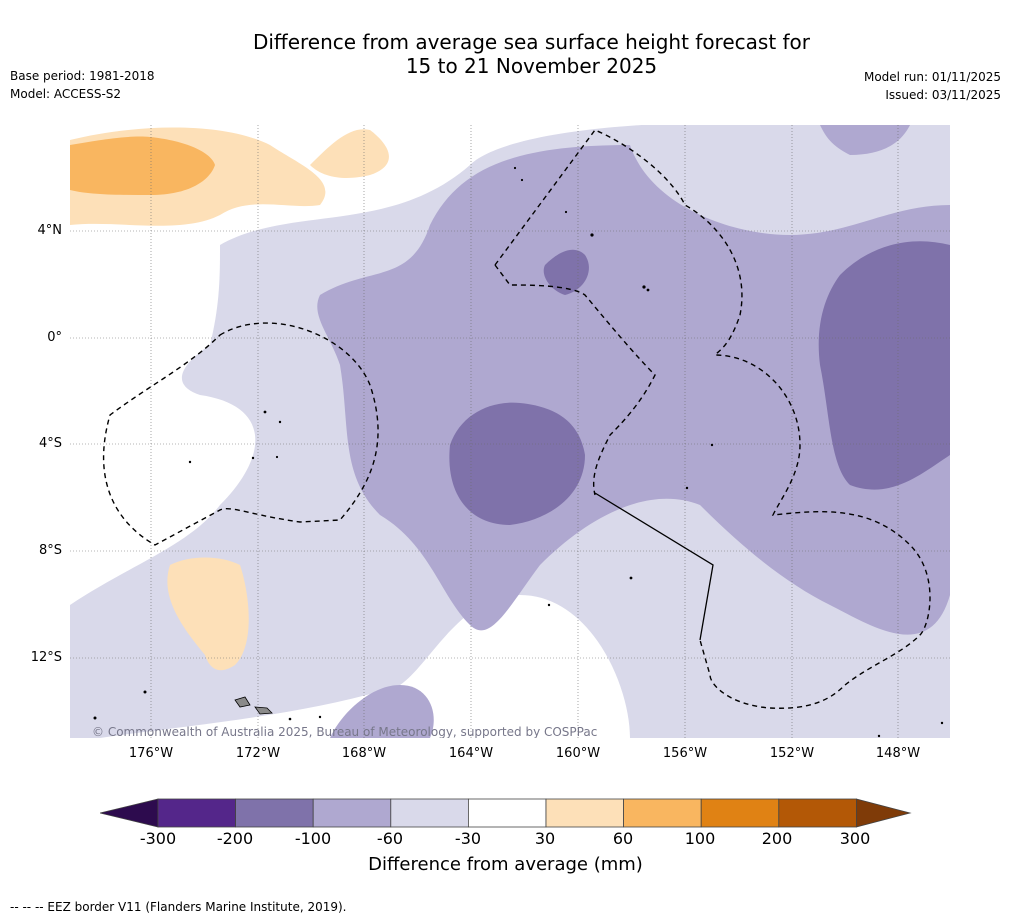 Image resolution: width=1011 pixels, height=919 pixels. Describe the element at coordinates (932, 86) in the screenshot. I see `meta-right: Model run: 01/11/2025 Issued: 03/11/2025` at that location.